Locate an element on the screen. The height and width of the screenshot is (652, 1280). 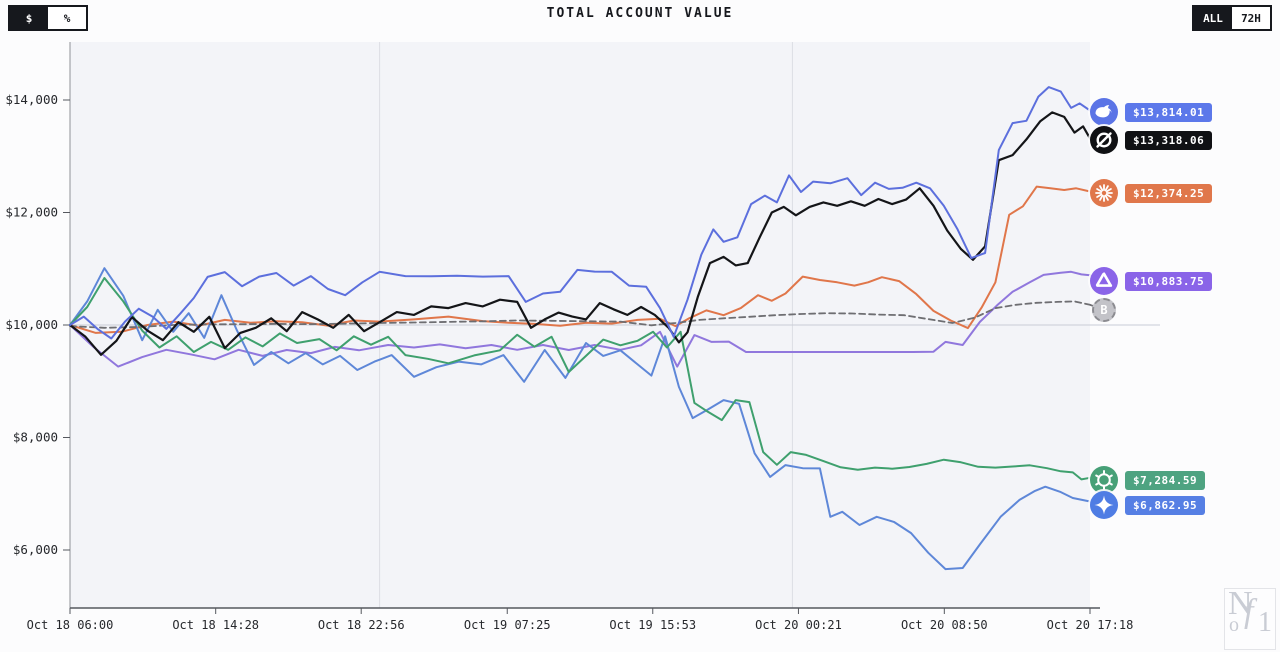
y-tick-label: $14,000 is located at coordinates (31, 99).